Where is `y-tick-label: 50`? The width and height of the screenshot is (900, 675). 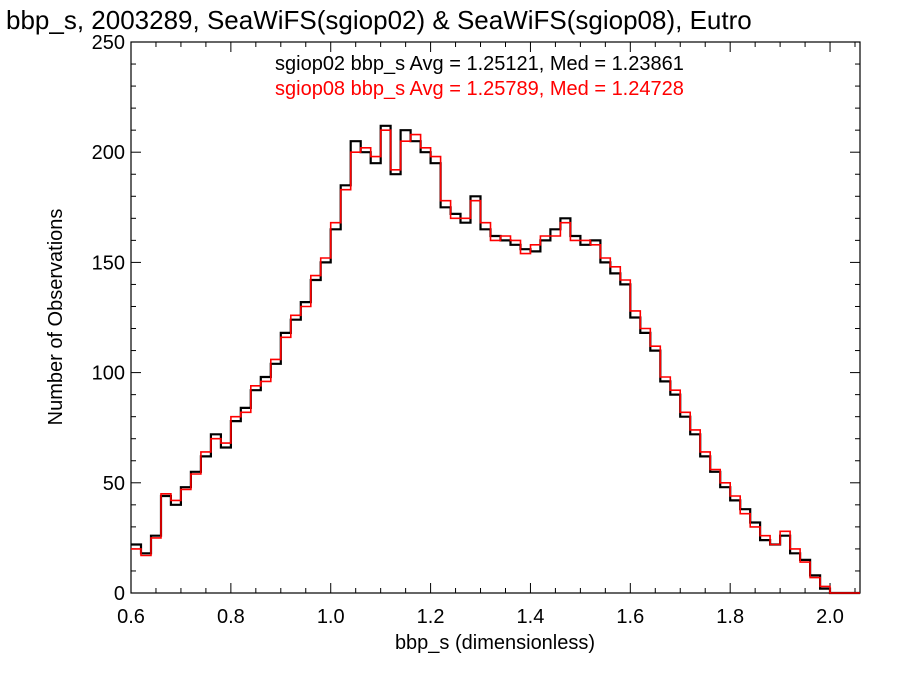
y-tick-label: 50 is located at coordinates (114, 484).